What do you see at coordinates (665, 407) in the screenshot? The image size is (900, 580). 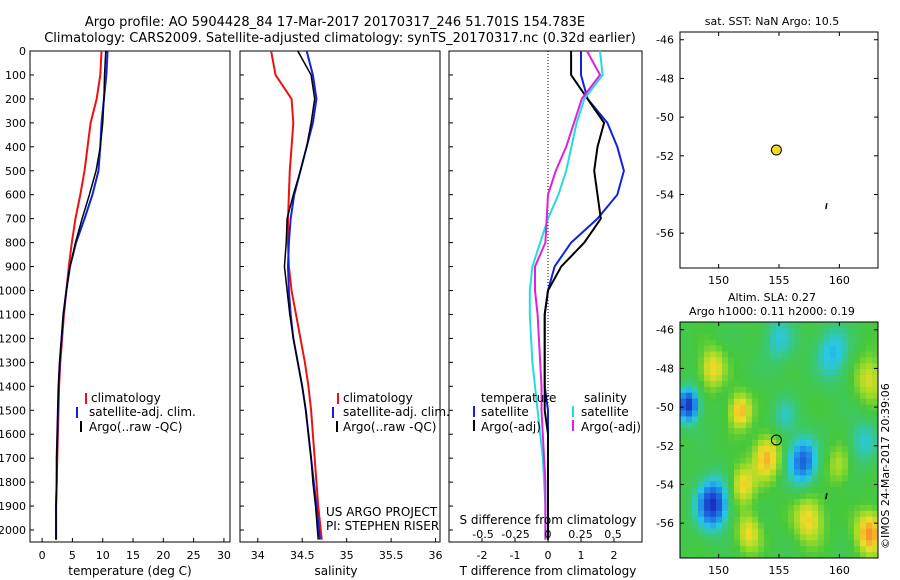 I see `map-y-tick-label: -50` at bounding box center [665, 407].